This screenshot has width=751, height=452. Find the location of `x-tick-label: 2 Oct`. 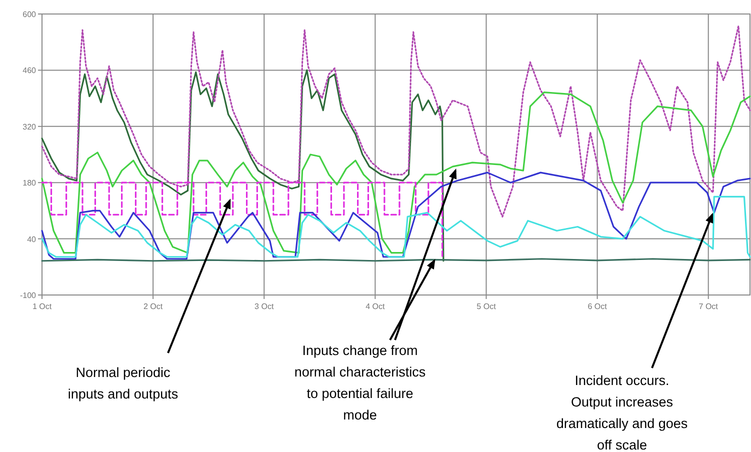

x-tick-label: 2 Oct is located at coordinates (153, 306).